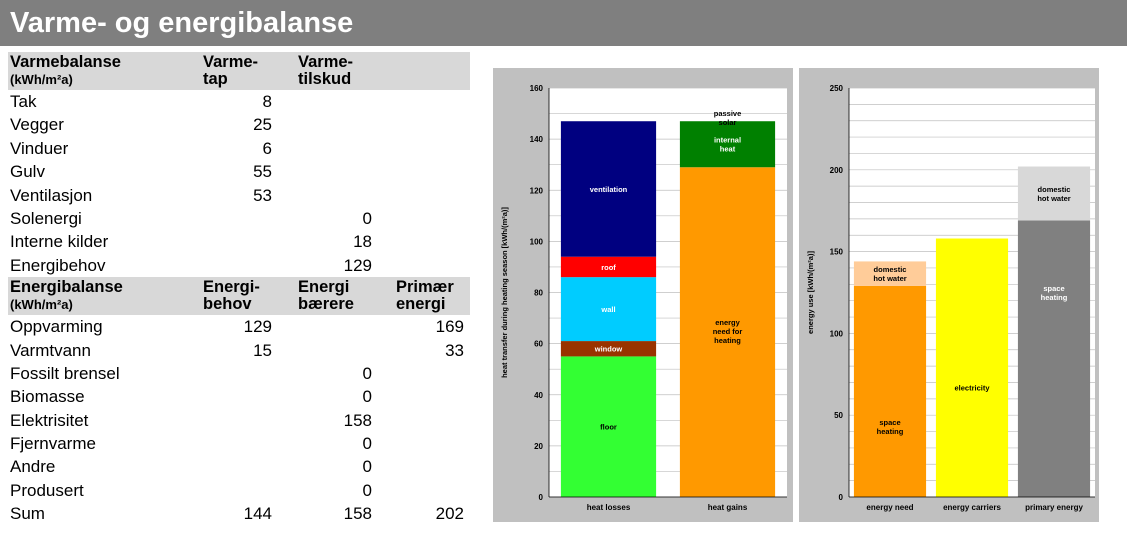 The width and height of the screenshot is (1127, 535). What do you see at coordinates (56, 327) in the screenshot?
I see `row-label: Oppvarming` at bounding box center [56, 327].